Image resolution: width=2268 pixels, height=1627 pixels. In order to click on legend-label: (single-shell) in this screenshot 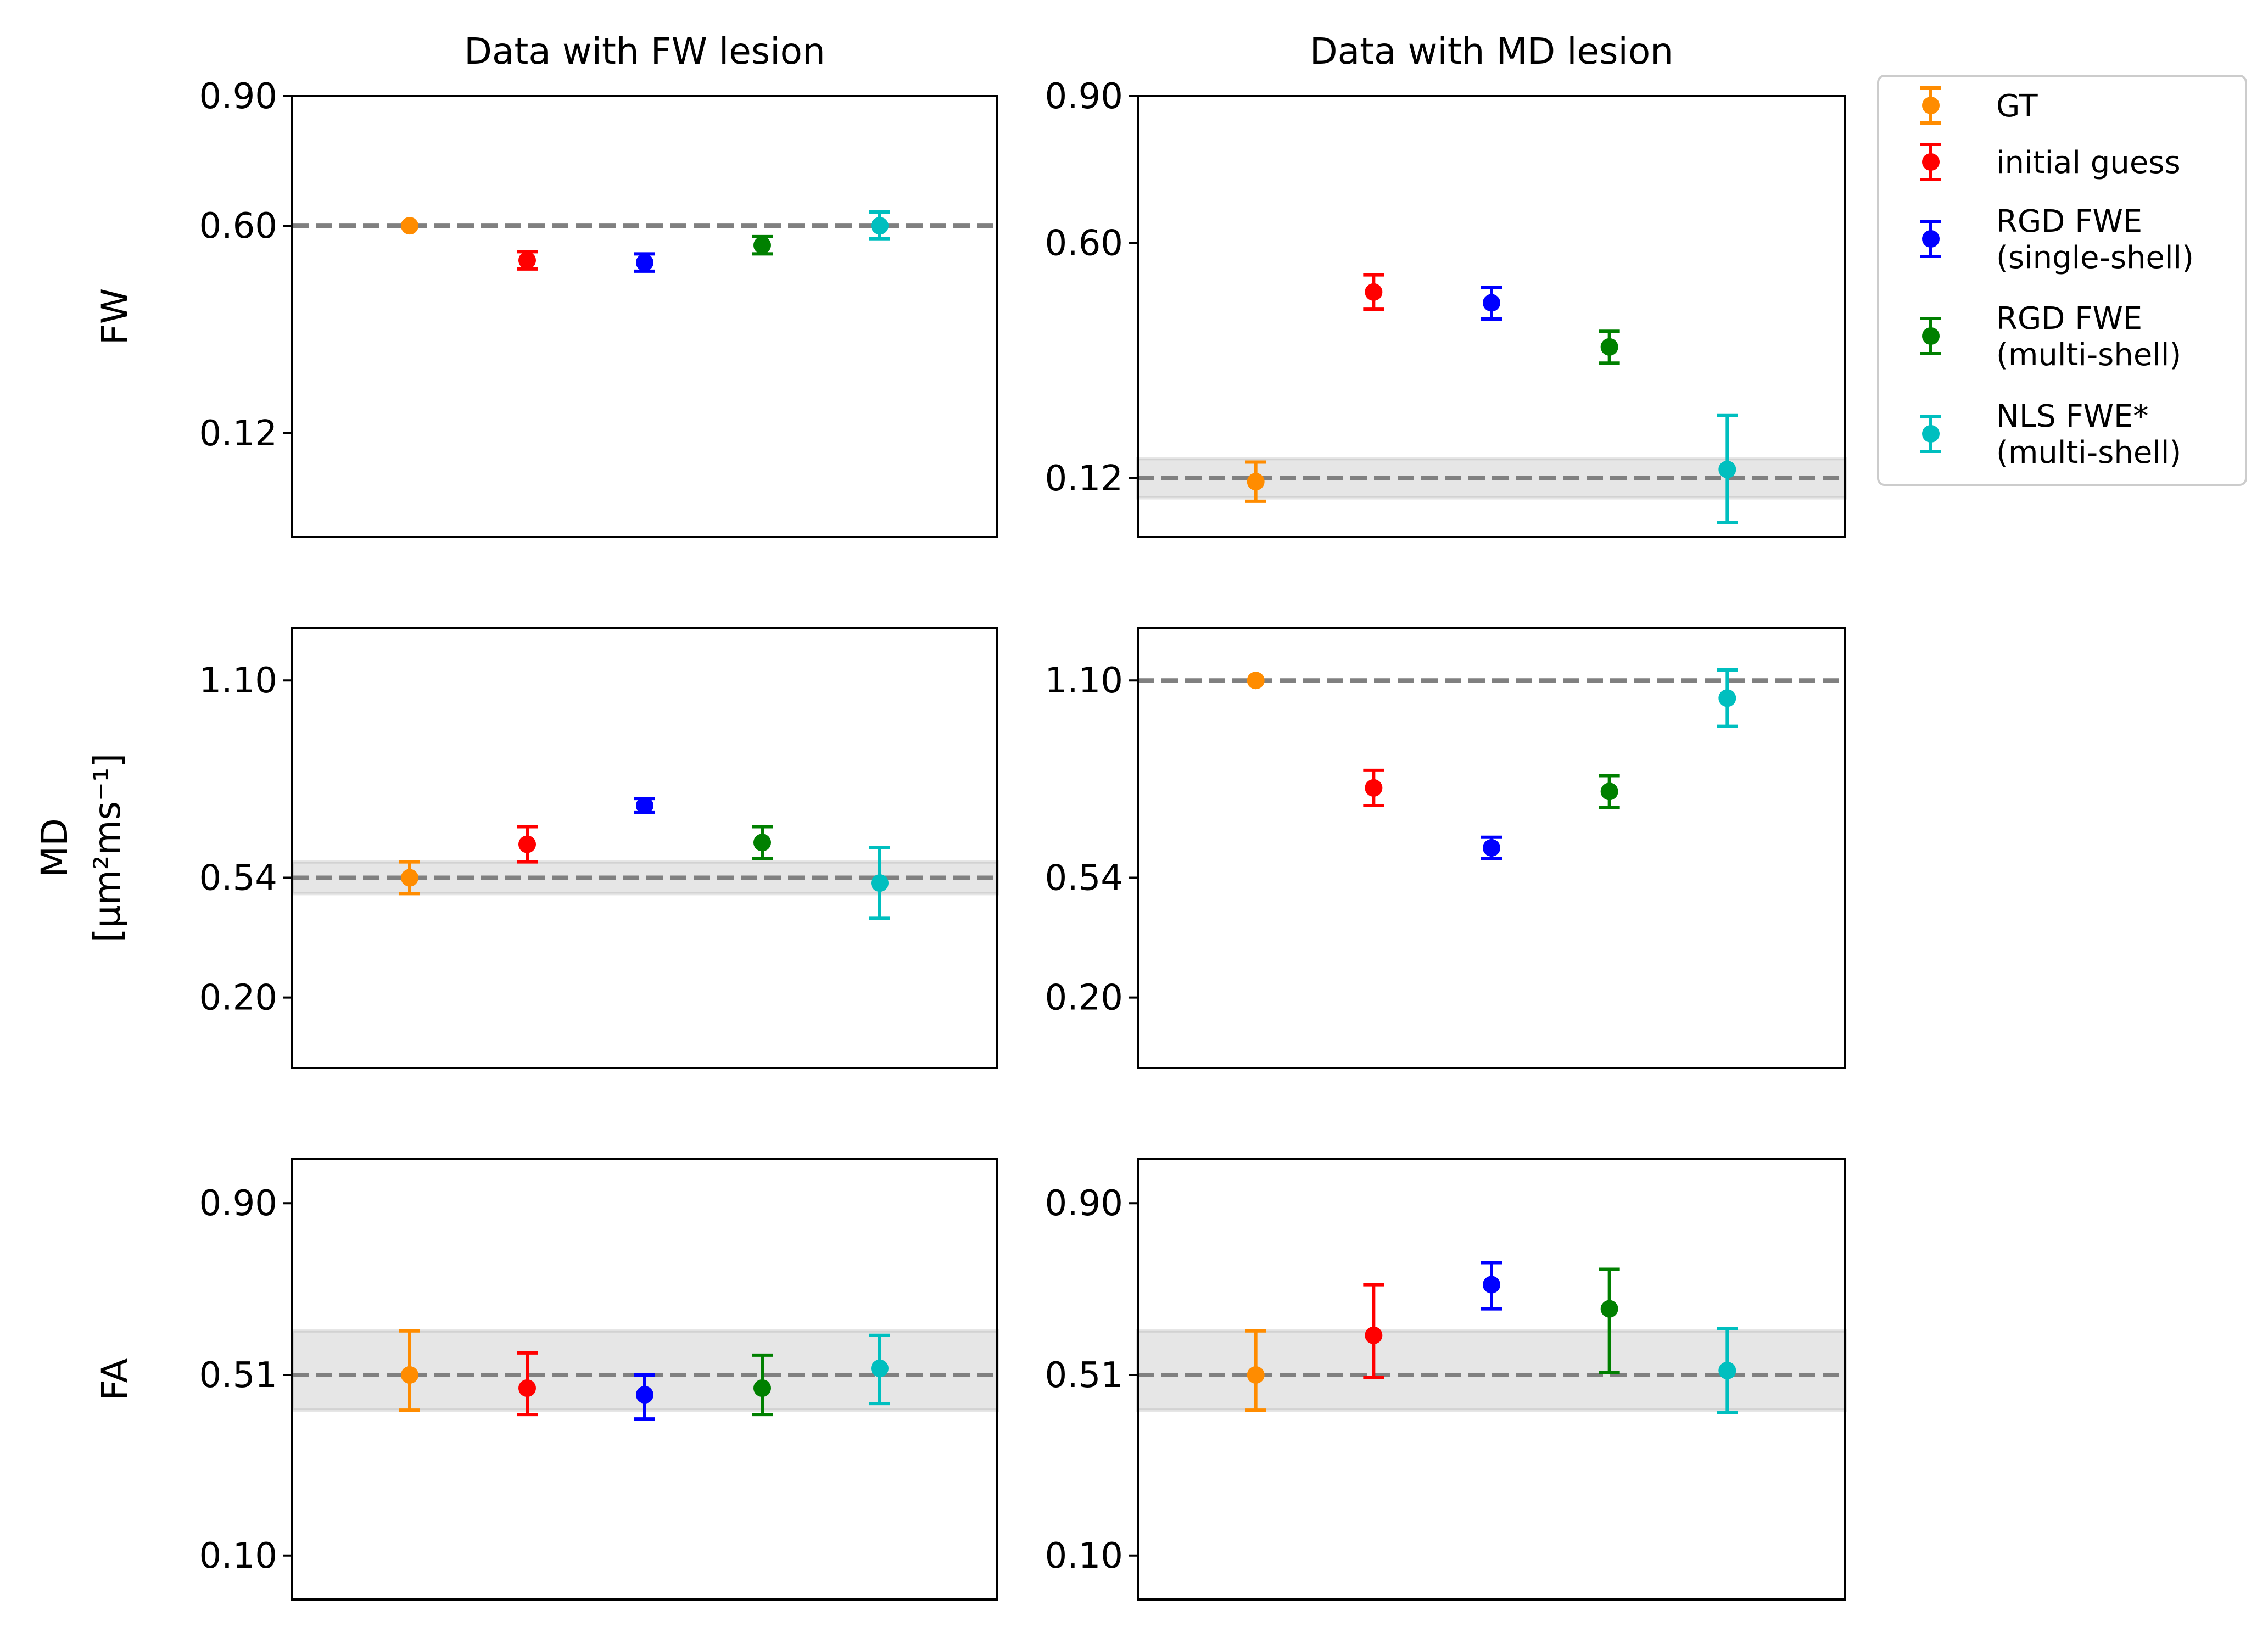, I will do `click(2095, 258)`.